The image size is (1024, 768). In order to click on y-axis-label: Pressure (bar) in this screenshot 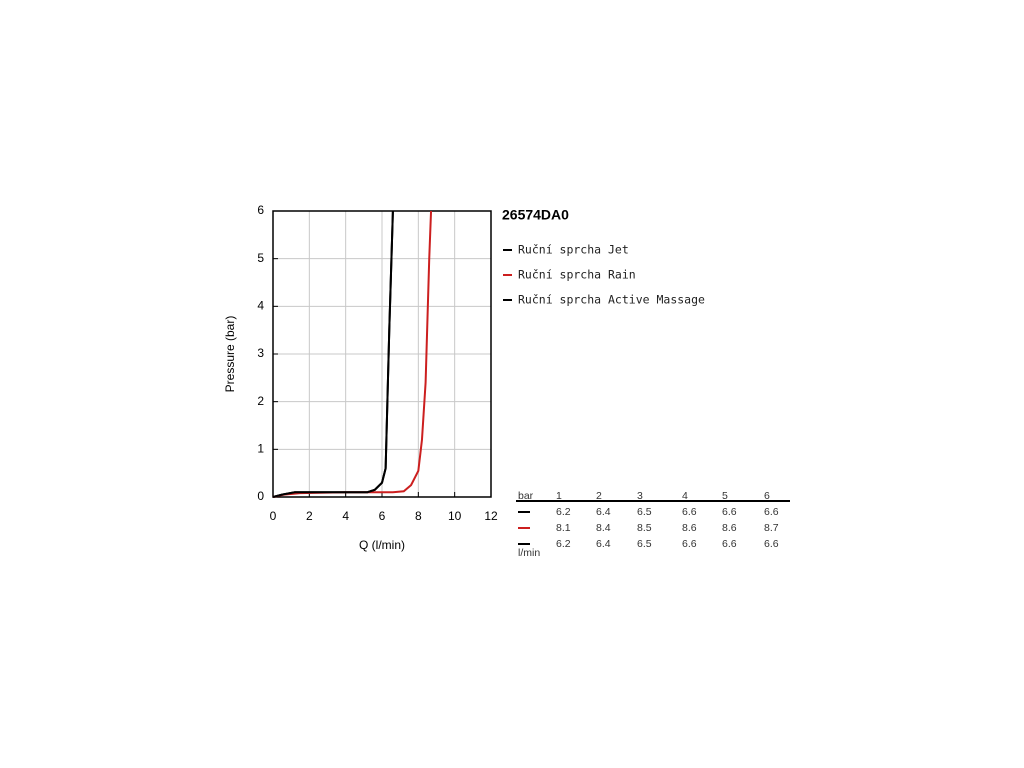, I will do `click(230, 354)`.